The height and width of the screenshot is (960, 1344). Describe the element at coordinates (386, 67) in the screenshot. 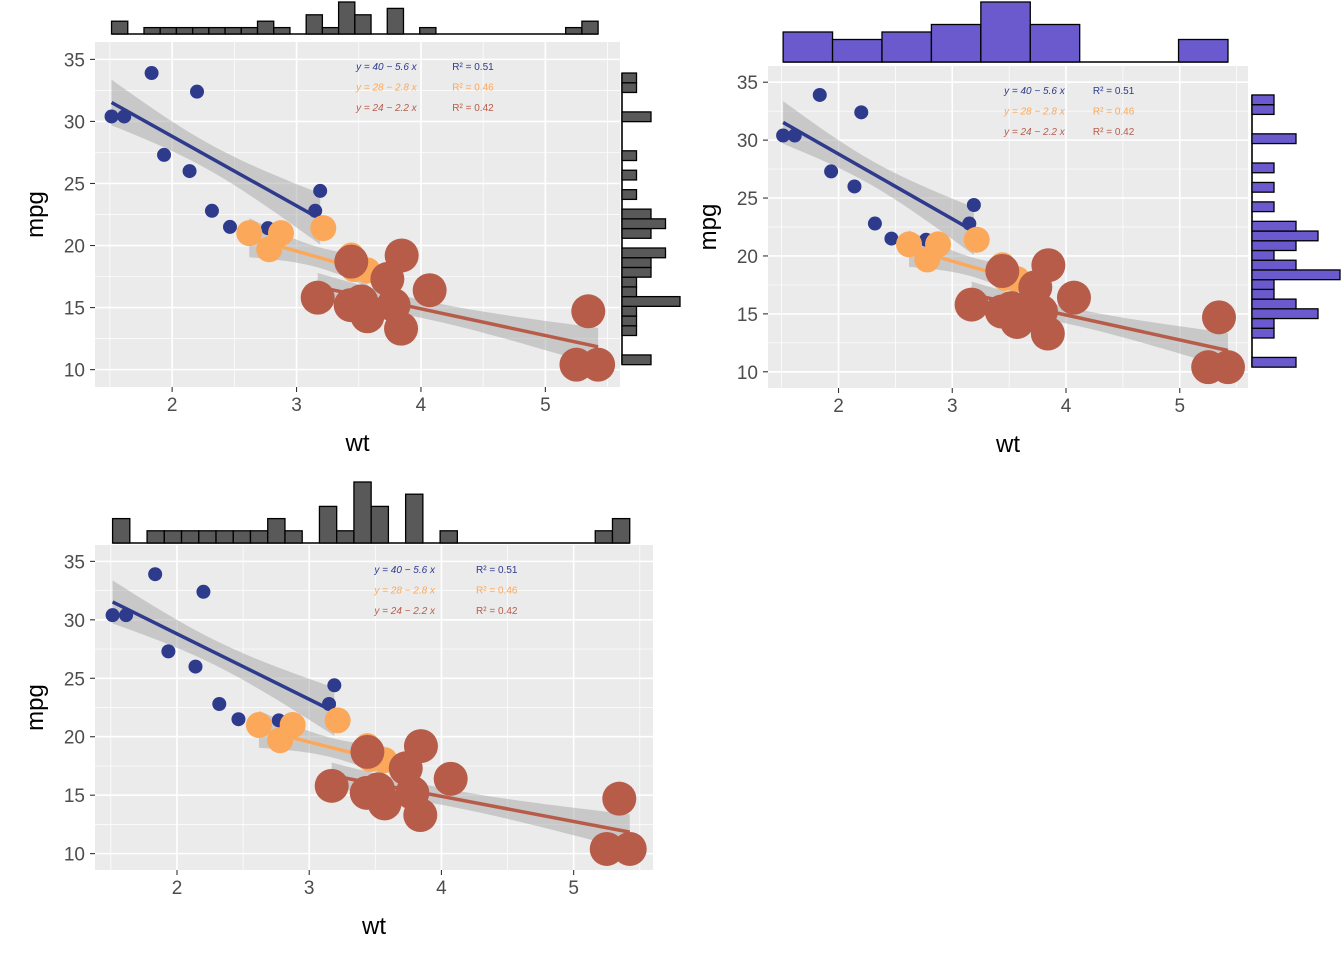

I see `equation-label: y = 40 − 5.6 x` at that location.